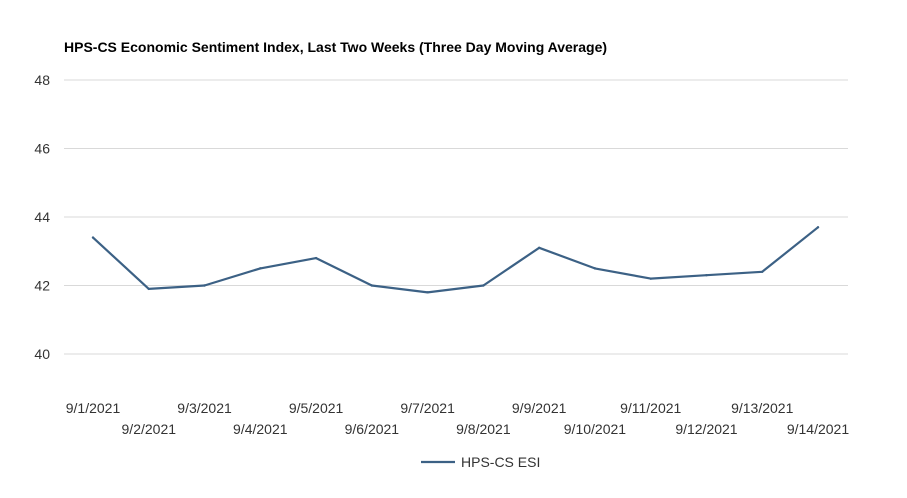  What do you see at coordinates (818, 429) in the screenshot?
I see `x-tick-label: 9/14/2021` at bounding box center [818, 429].